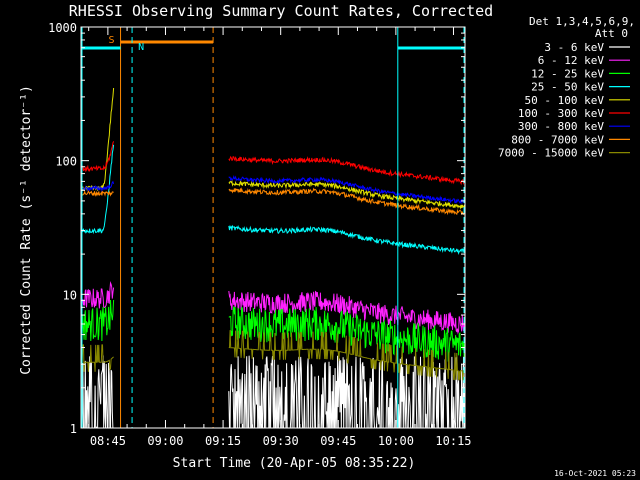  Describe the element at coordinates (108, 441) in the screenshot. I see `x-tick-label: 08:45` at that location.